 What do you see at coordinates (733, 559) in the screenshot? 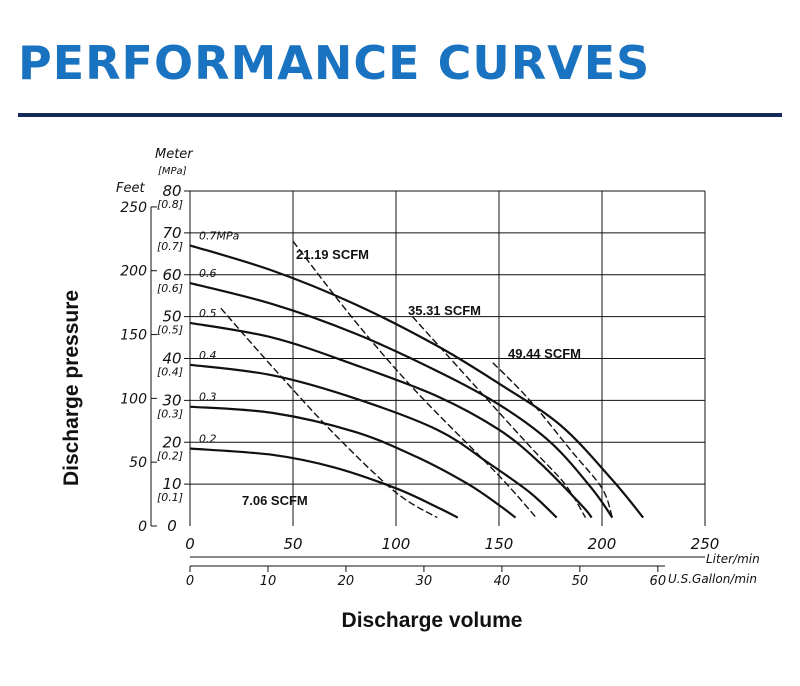
I see `x-primary-unit: Liter/min` at bounding box center [733, 559].